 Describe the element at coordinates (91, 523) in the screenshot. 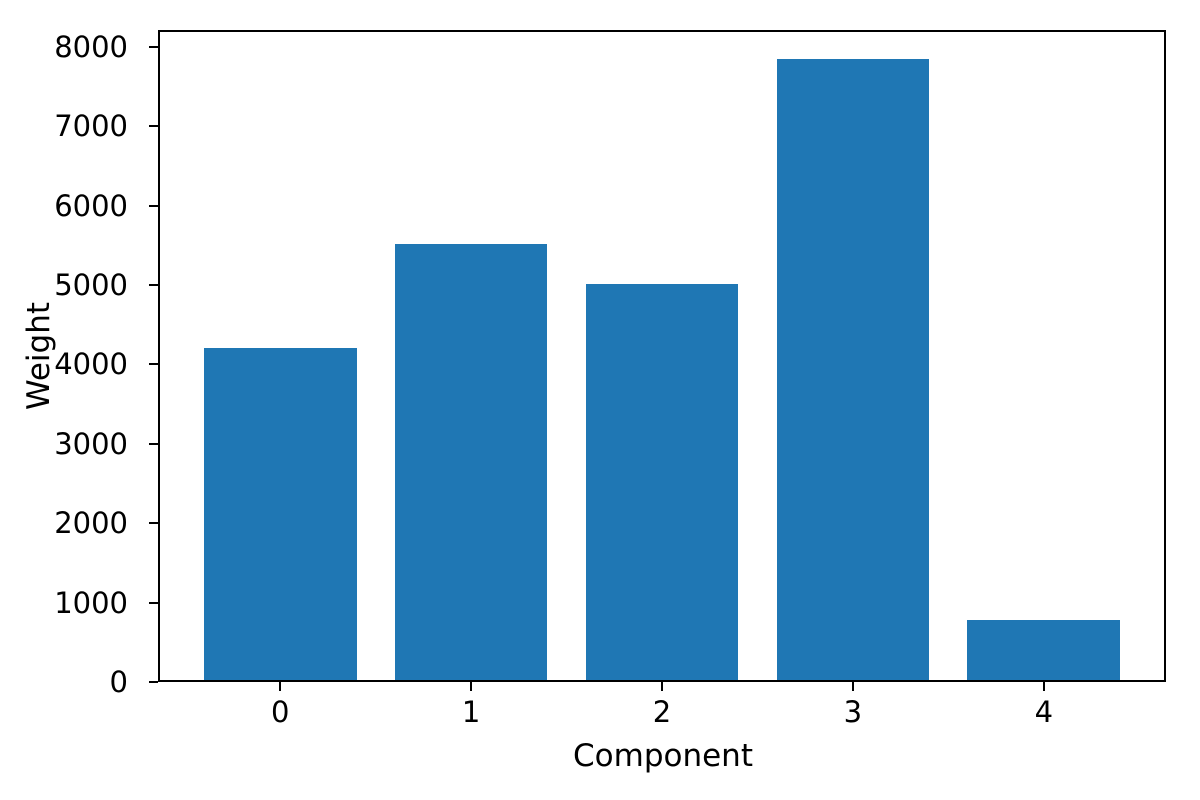

I see `y-tick-label: 2000` at that location.